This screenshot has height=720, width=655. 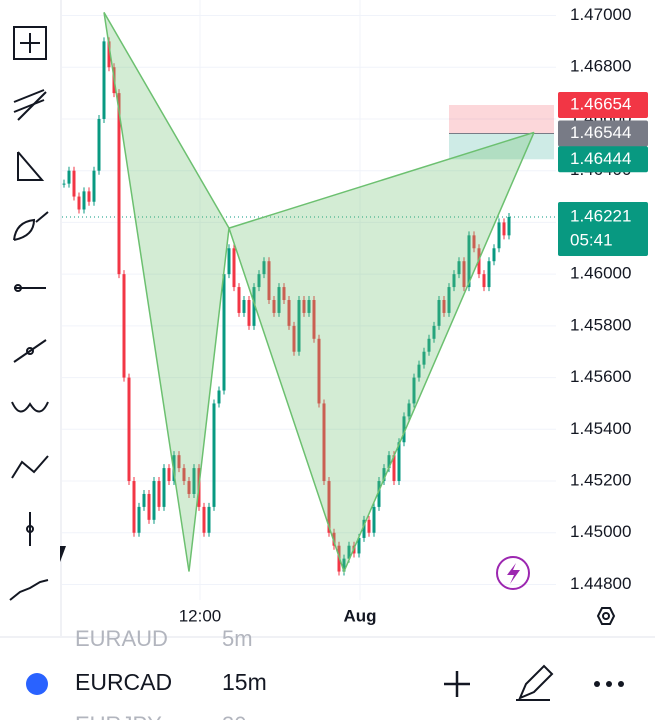 I want to click on ghost-symbol: EURJPY, so click(x=118, y=716).